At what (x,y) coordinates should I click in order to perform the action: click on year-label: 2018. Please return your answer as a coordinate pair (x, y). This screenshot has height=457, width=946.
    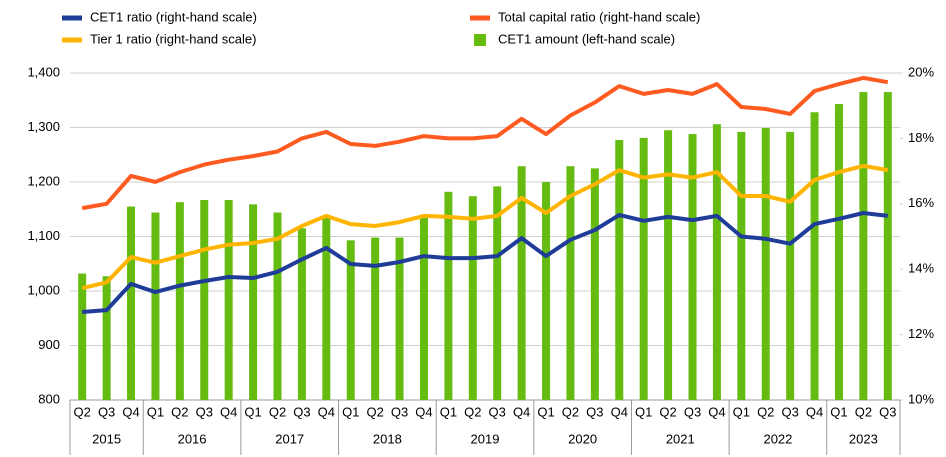
    Looking at the image, I should click on (387, 438).